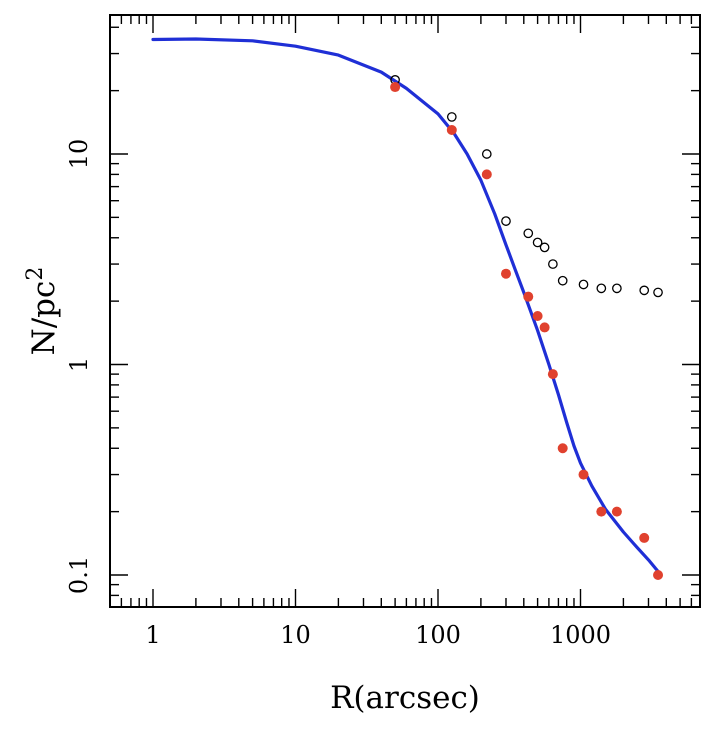 The width and height of the screenshot is (720, 736). What do you see at coordinates (295, 635) in the screenshot?
I see `x-tick-label: 10` at bounding box center [295, 635].